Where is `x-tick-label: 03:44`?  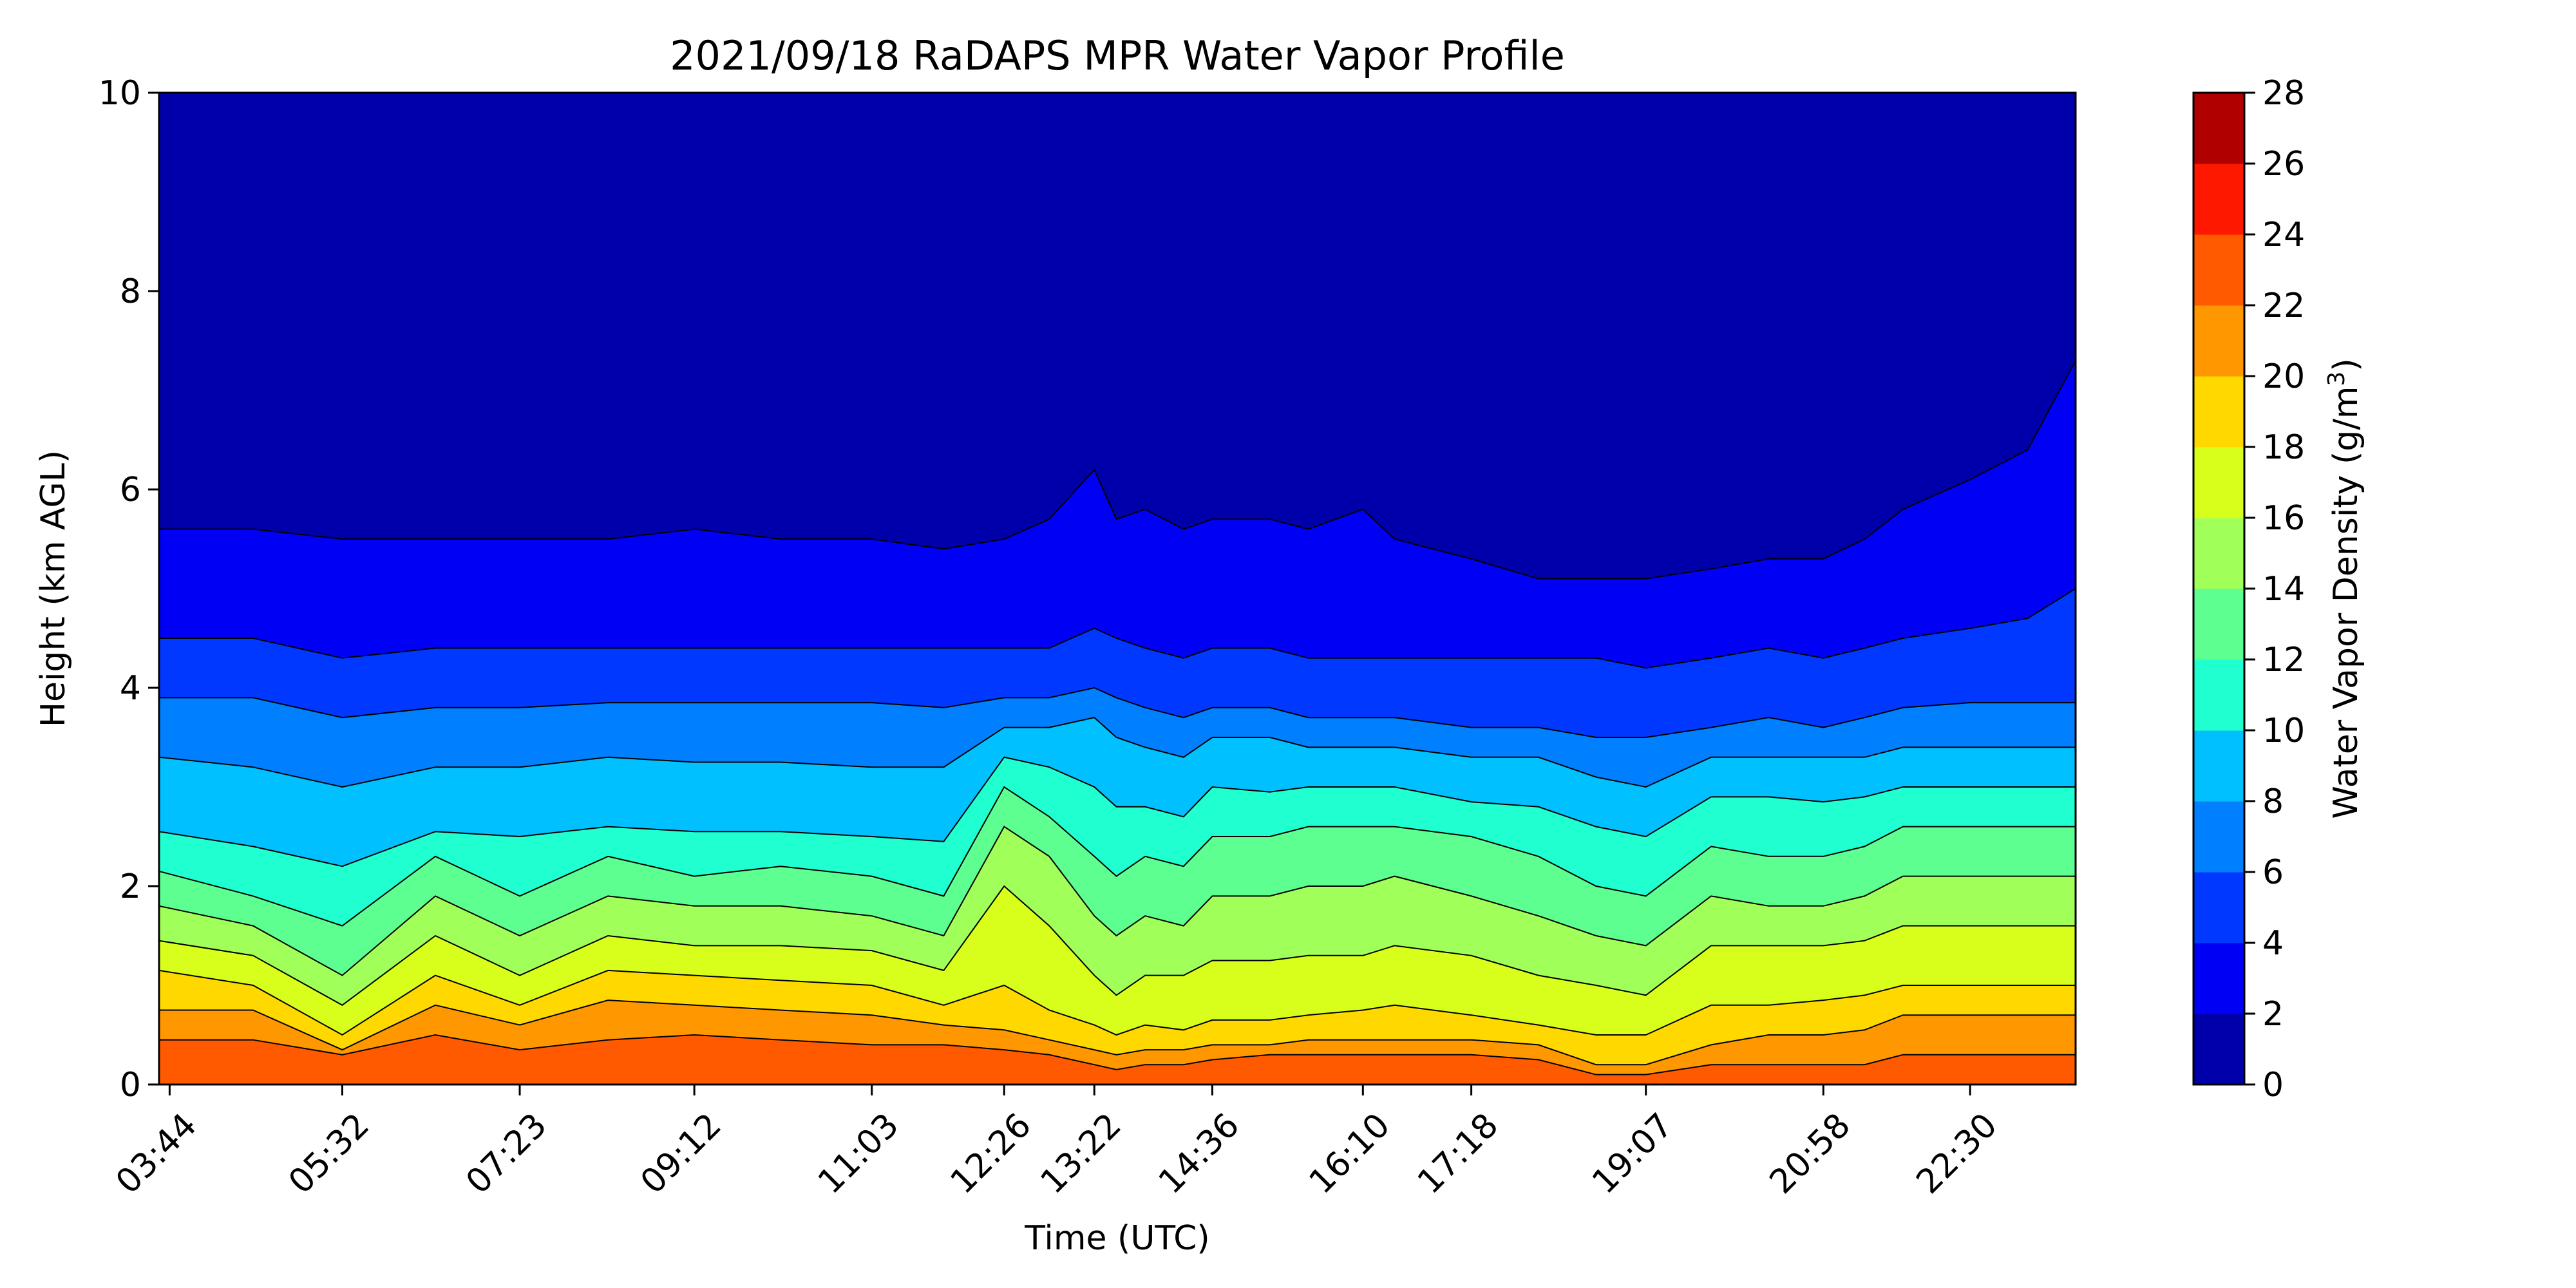
x-tick-label: 03:44 is located at coordinates (156, 1154).